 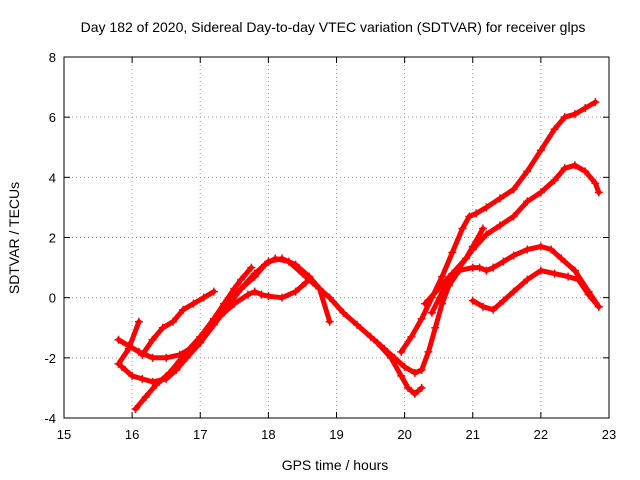 I want to click on y-axis-label: SDTVAR / TECUs, so click(x=14, y=238).